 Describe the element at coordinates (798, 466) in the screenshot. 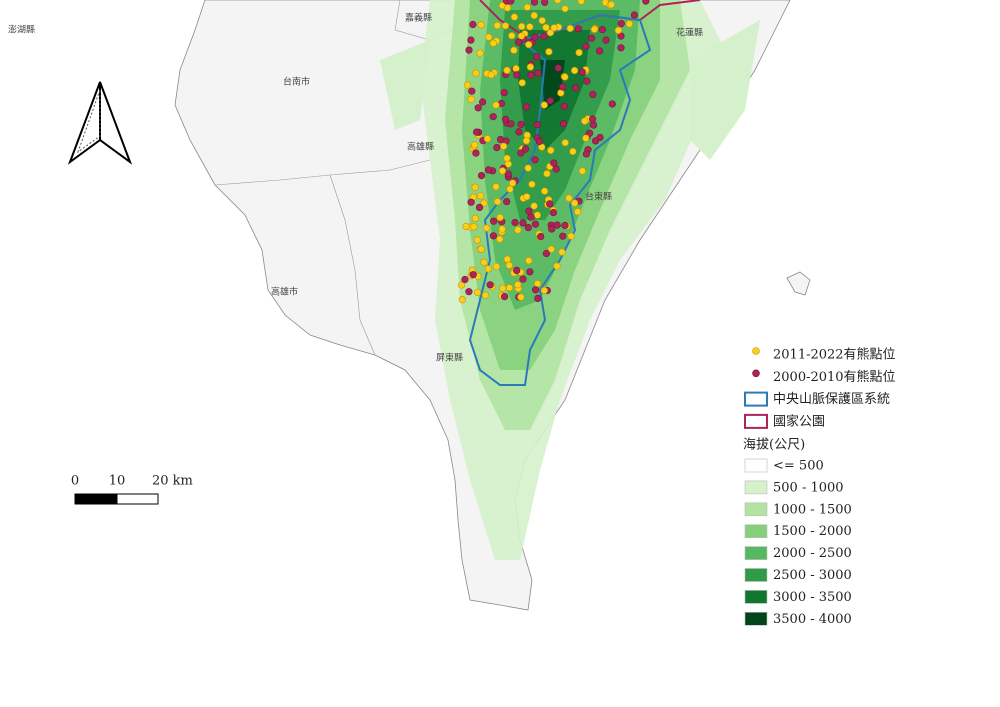

I see `legend-label: <= 500` at that location.